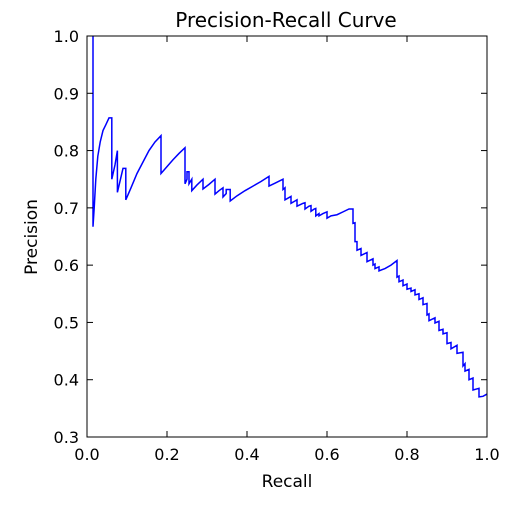 Image resolution: width=521 pixels, height=506 pixels. Describe the element at coordinates (66, 437) in the screenshot. I see `y-tick-label: 0.3` at that location.